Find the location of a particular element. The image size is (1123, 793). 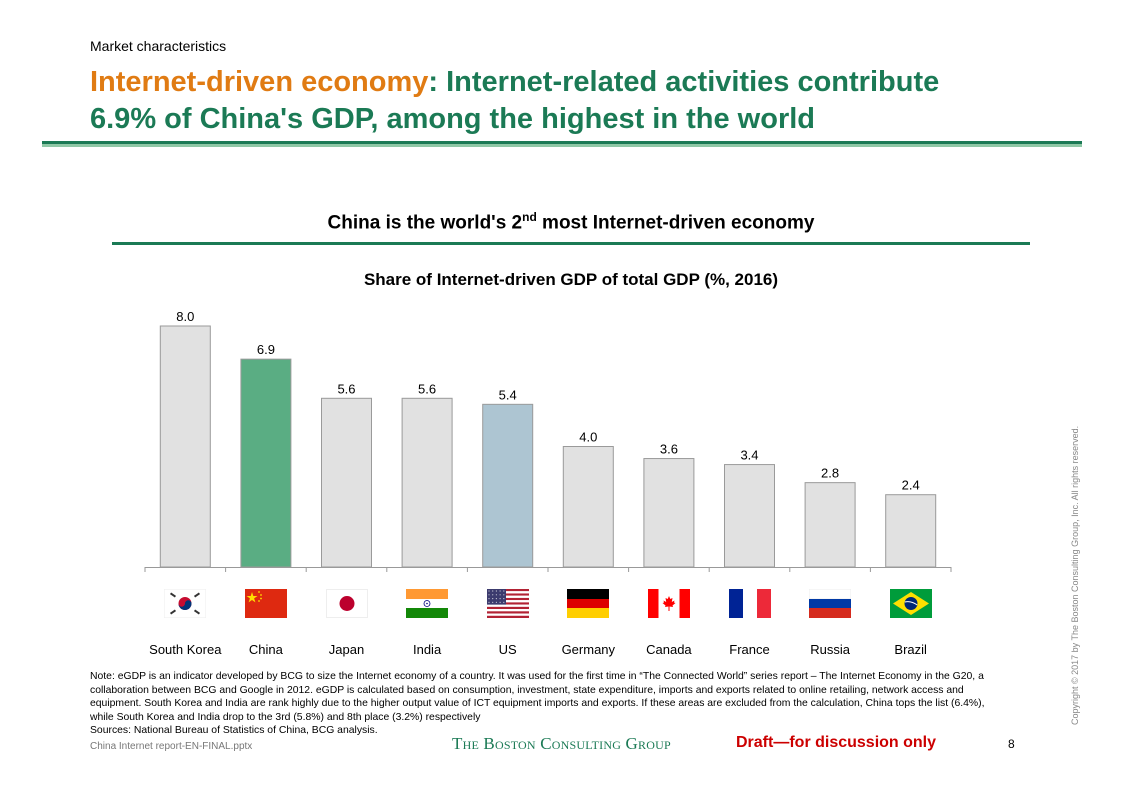

bar-france is located at coordinates (749, 516).